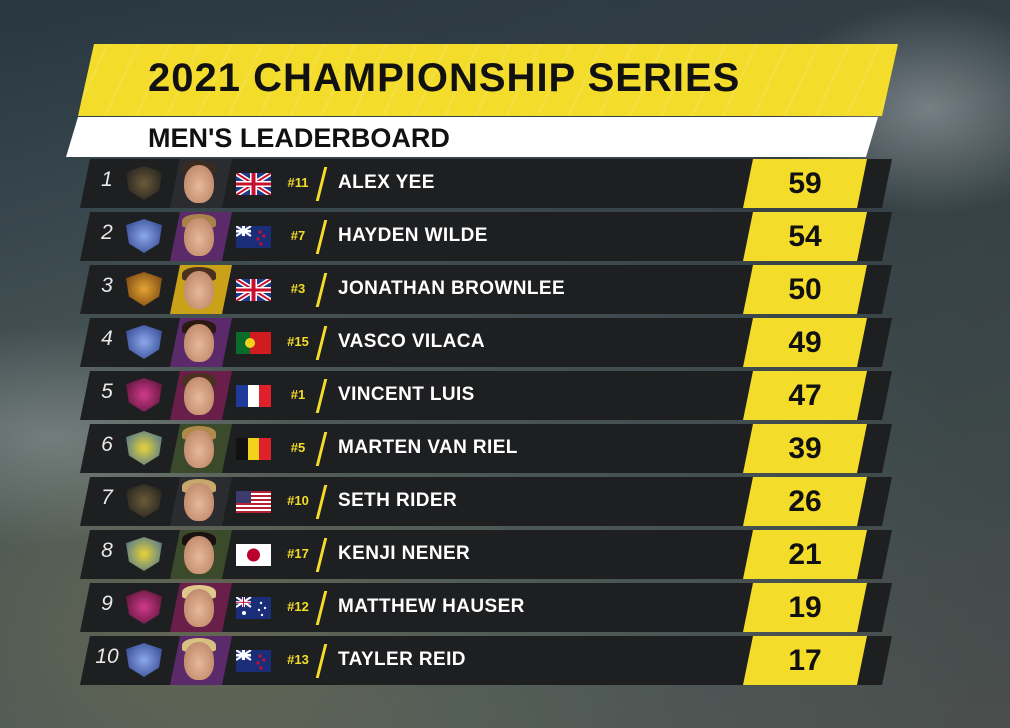  I want to click on athlete-number: #11, so click(298, 182).